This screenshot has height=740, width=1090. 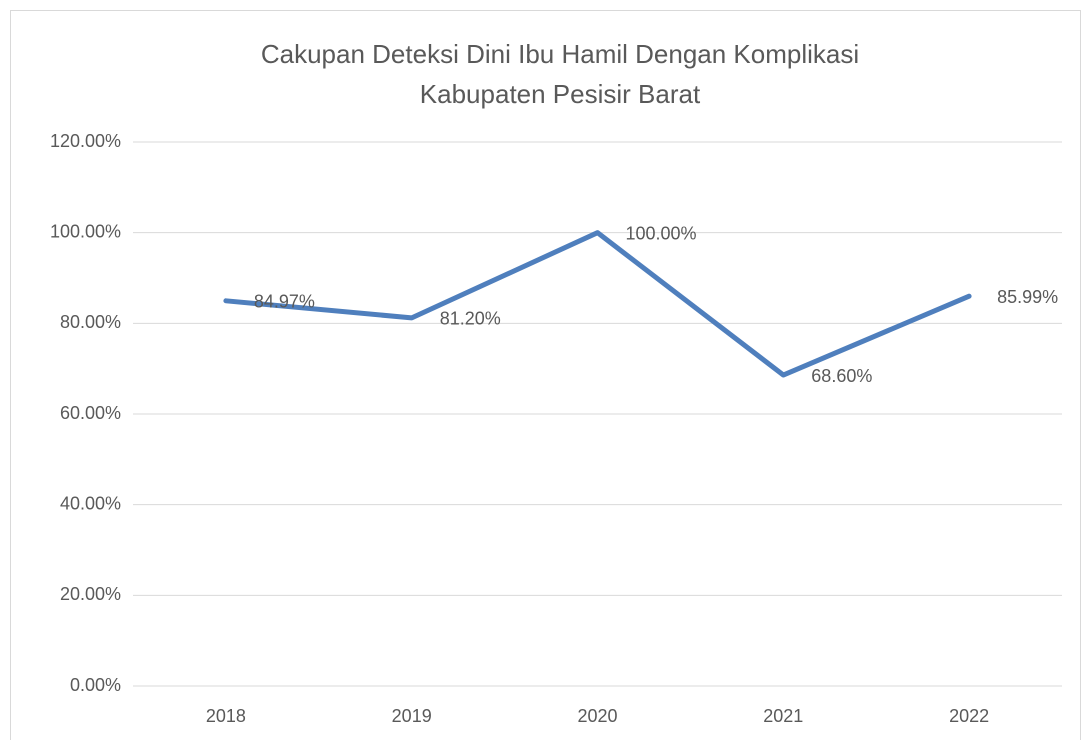 What do you see at coordinates (597, 304) in the screenshot?
I see `data-line` at bounding box center [597, 304].